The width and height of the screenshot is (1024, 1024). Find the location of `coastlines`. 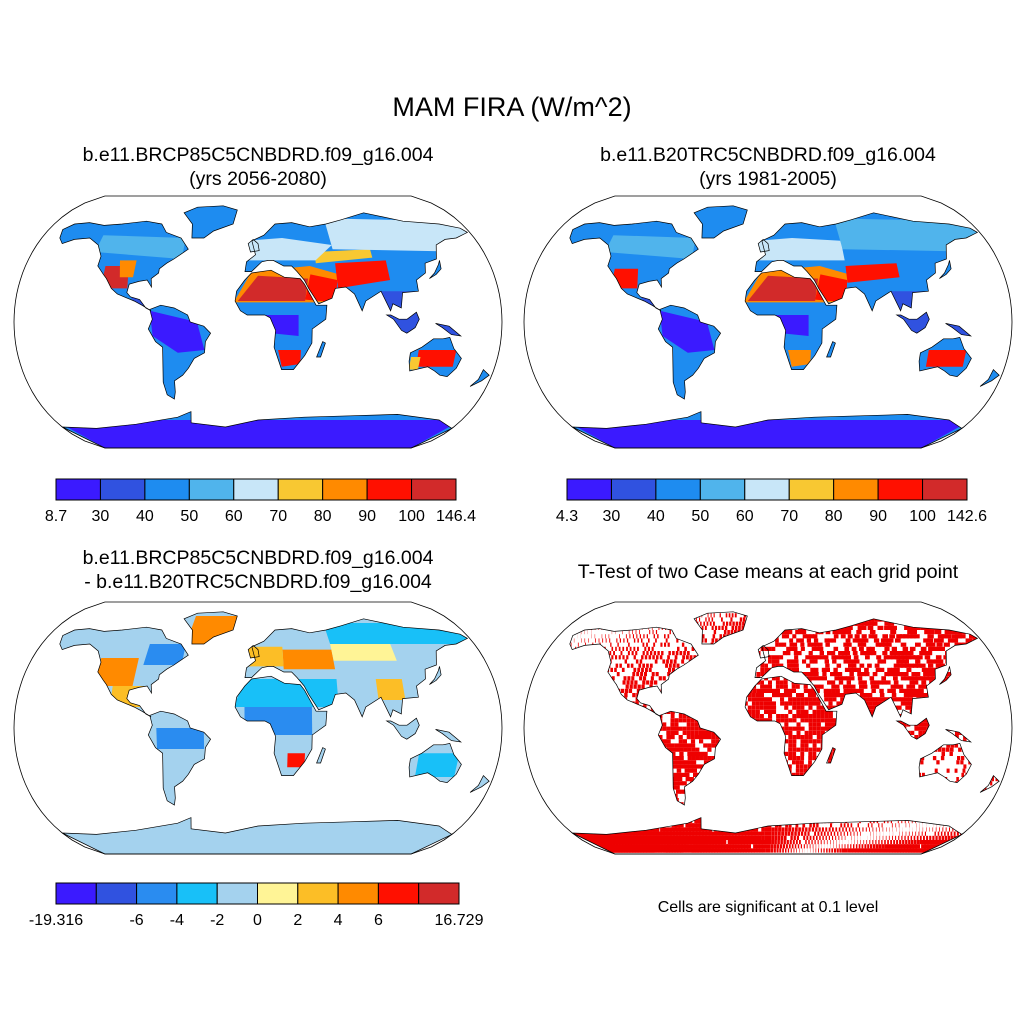

coastlines is located at coordinates (274, 327).